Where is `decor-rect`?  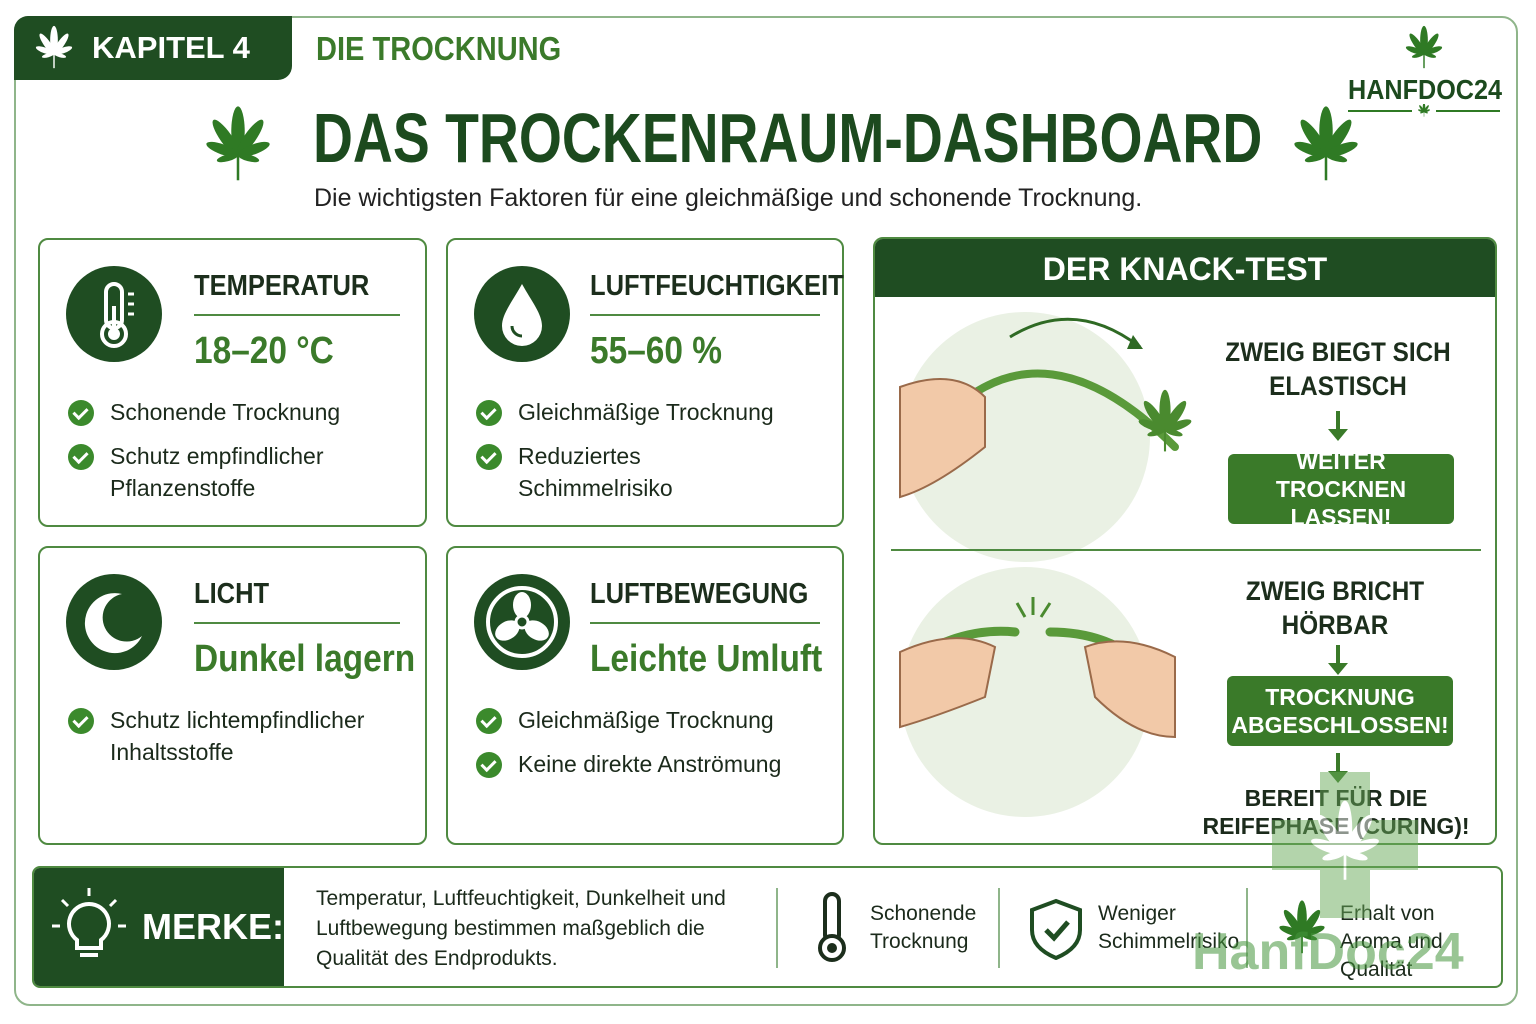 decor-rect is located at coordinates (114, 320).